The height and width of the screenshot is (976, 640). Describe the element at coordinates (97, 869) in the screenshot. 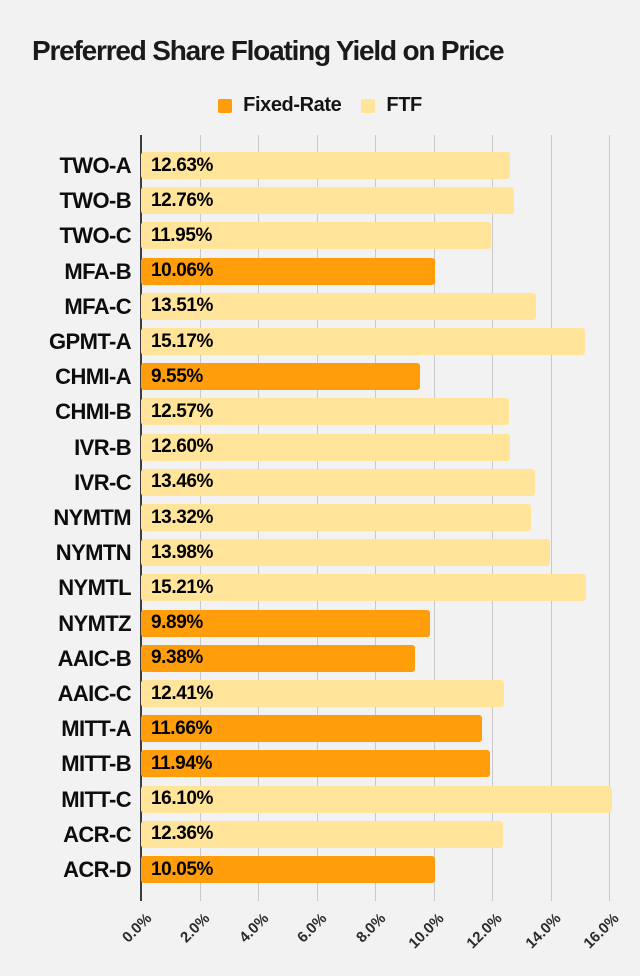

I see `category-label: ACR-D` at that location.